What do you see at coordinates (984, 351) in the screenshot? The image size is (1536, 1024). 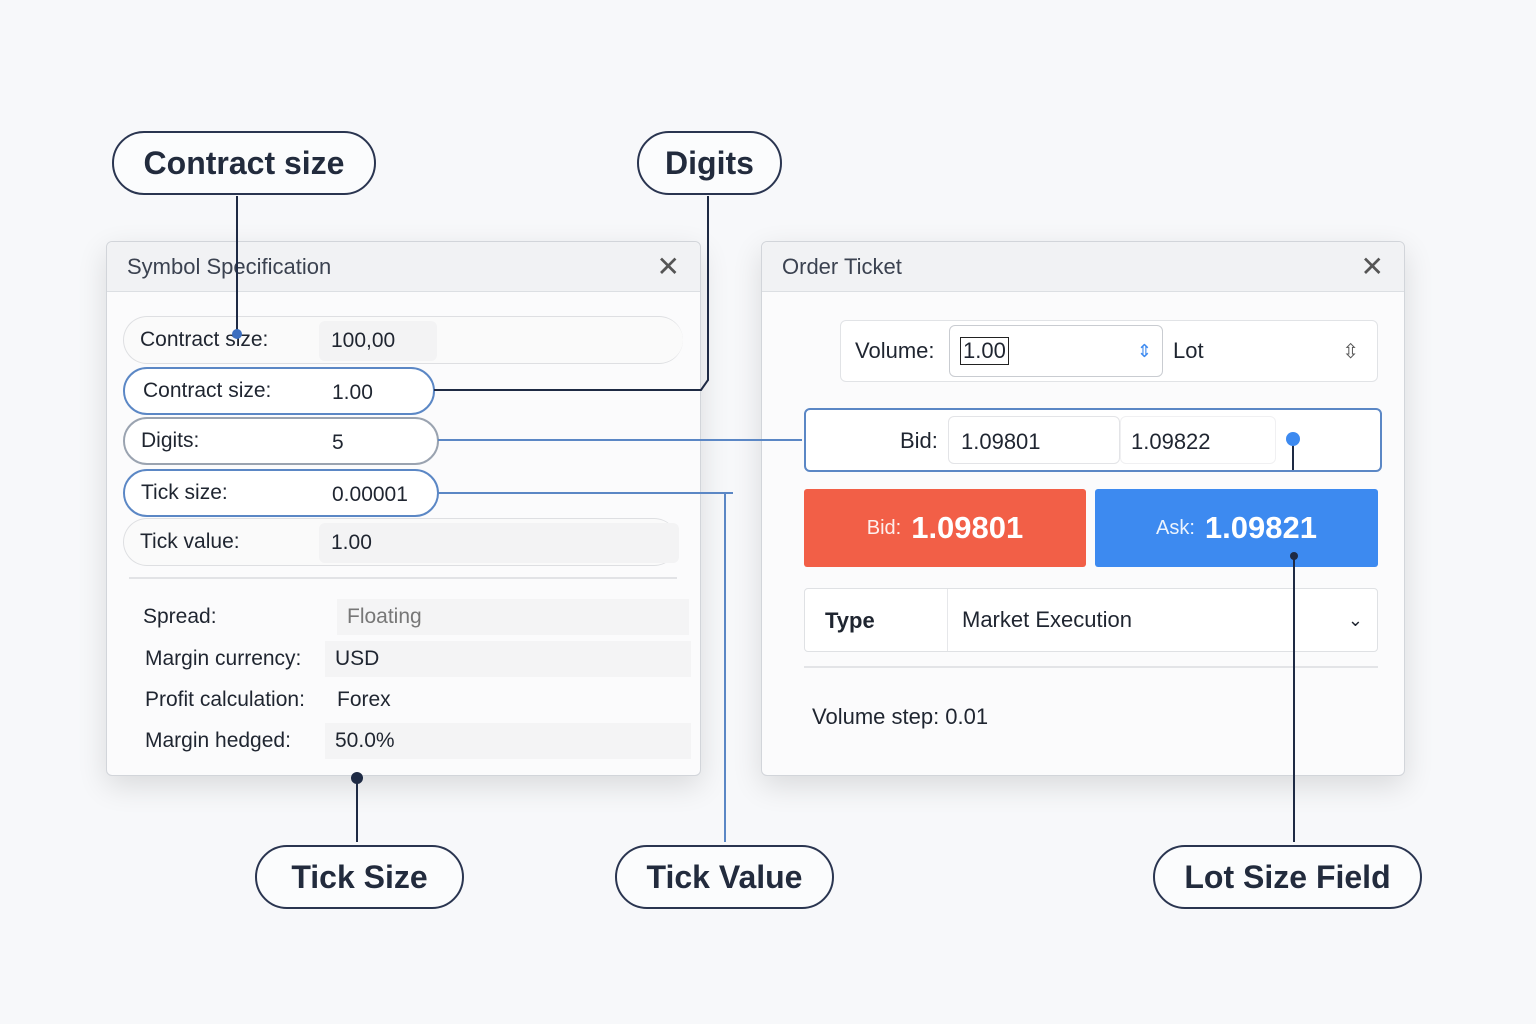 I see `volume-value: 1.00` at bounding box center [984, 351].